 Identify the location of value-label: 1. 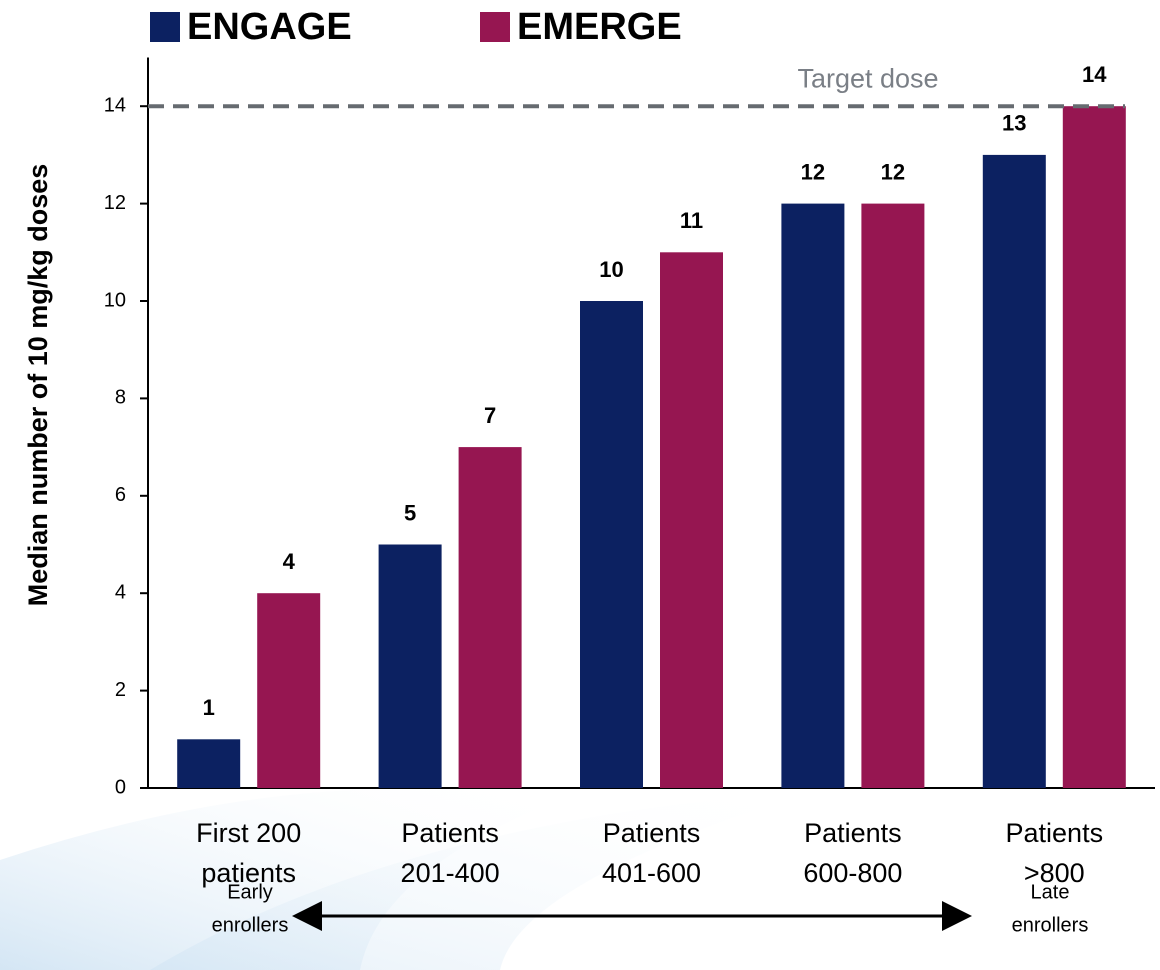
(209, 707).